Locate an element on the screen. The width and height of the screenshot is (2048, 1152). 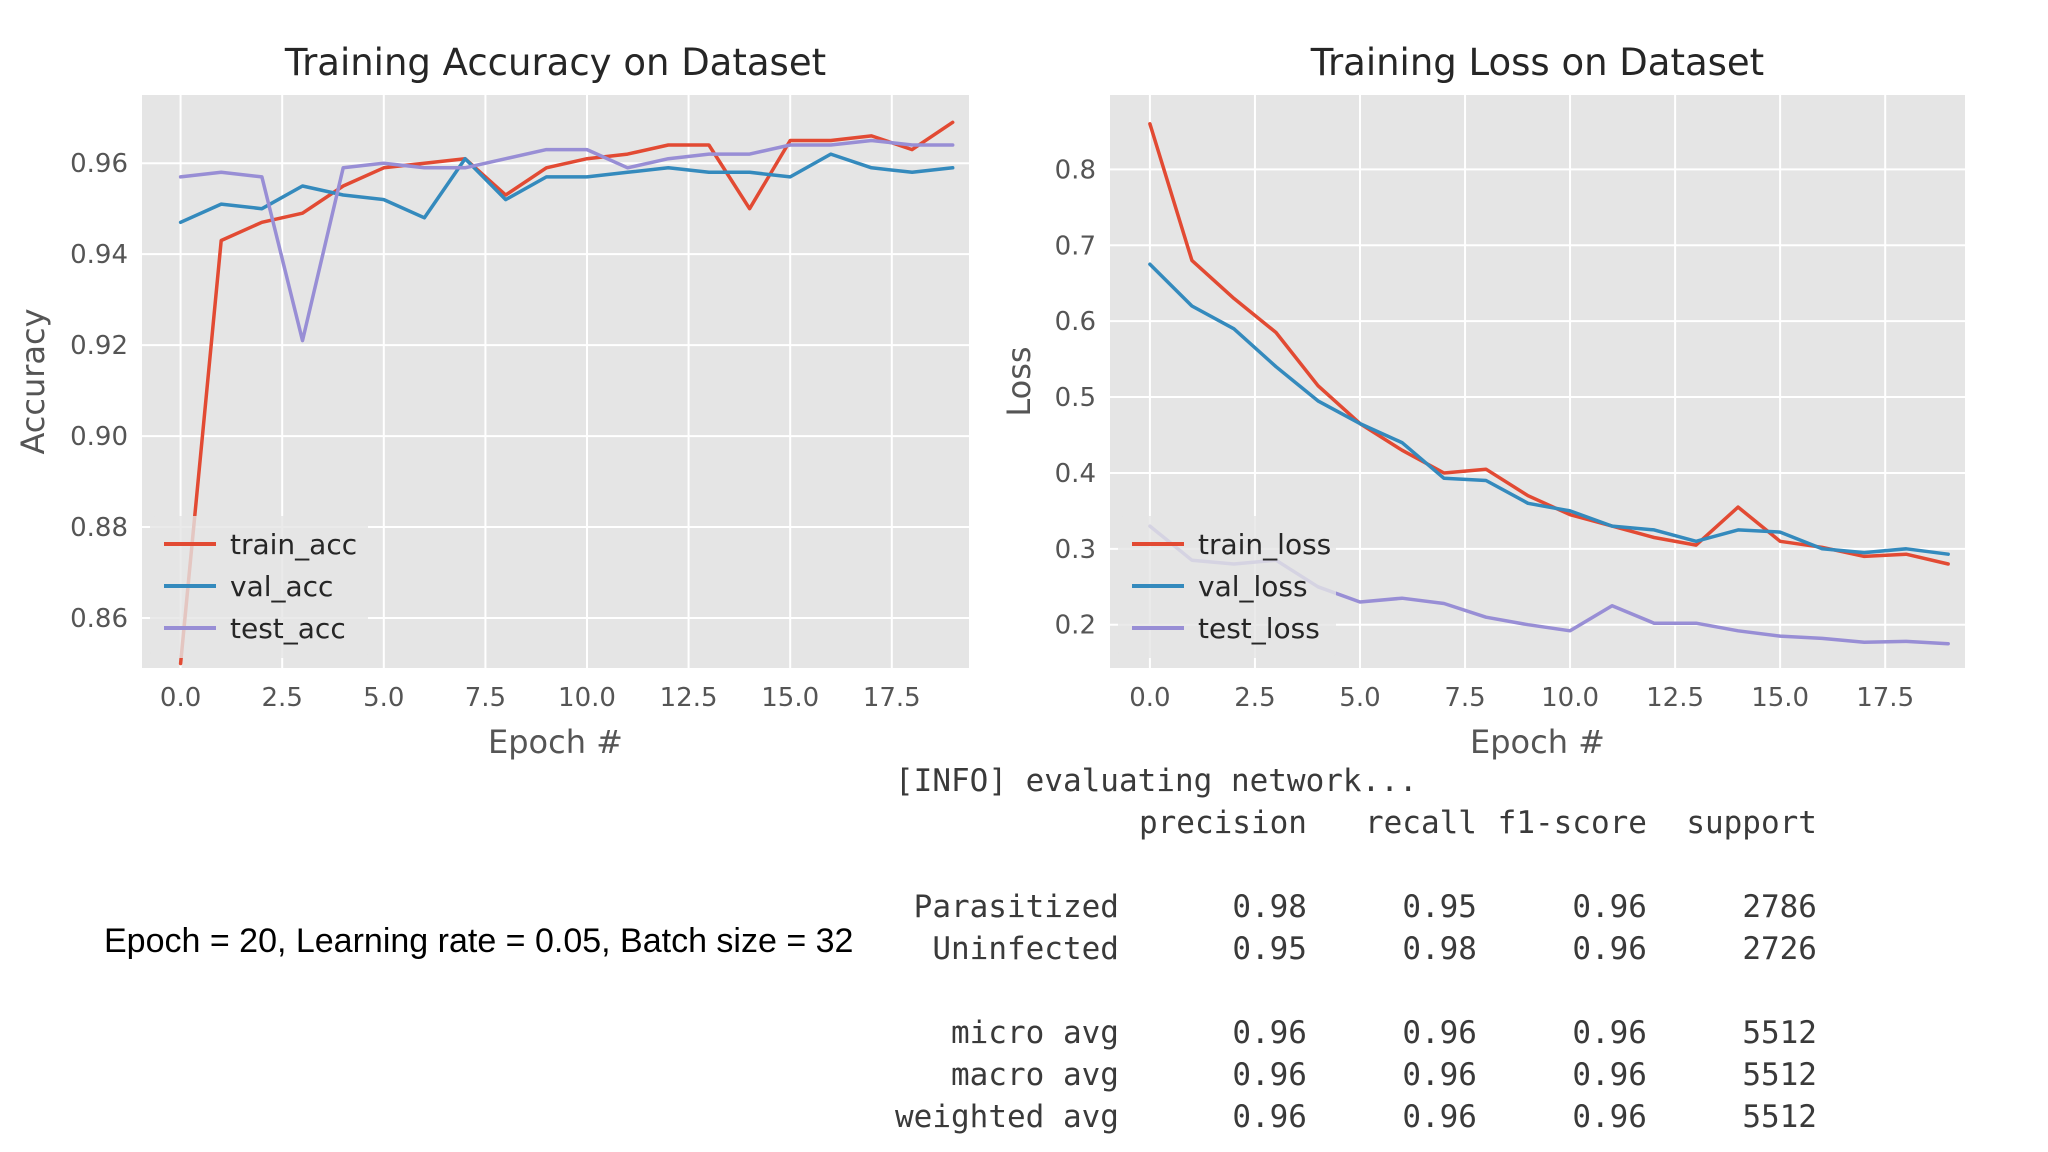
legend: train_loss val_loss test_loss is located at coordinates (1227, 587).